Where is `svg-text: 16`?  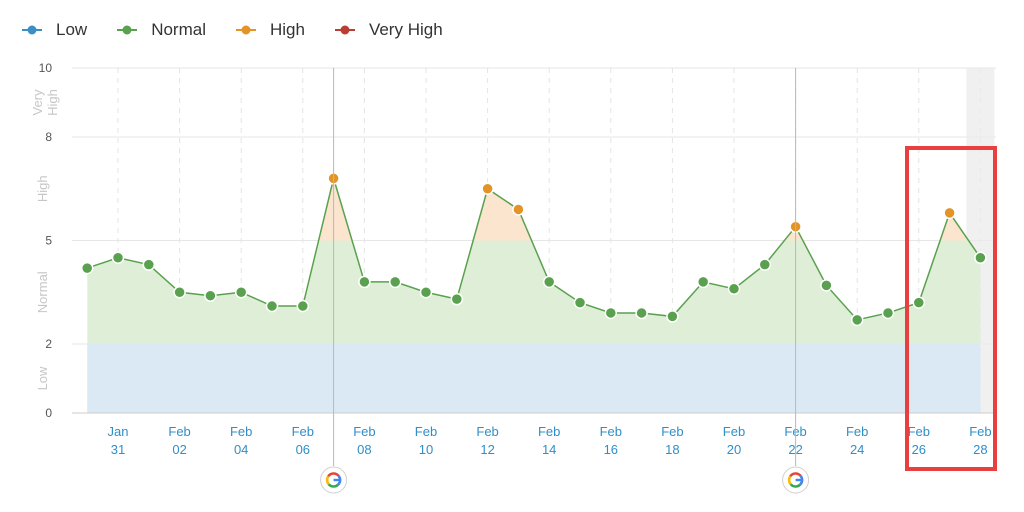 svg-text: 16 is located at coordinates (611, 449).